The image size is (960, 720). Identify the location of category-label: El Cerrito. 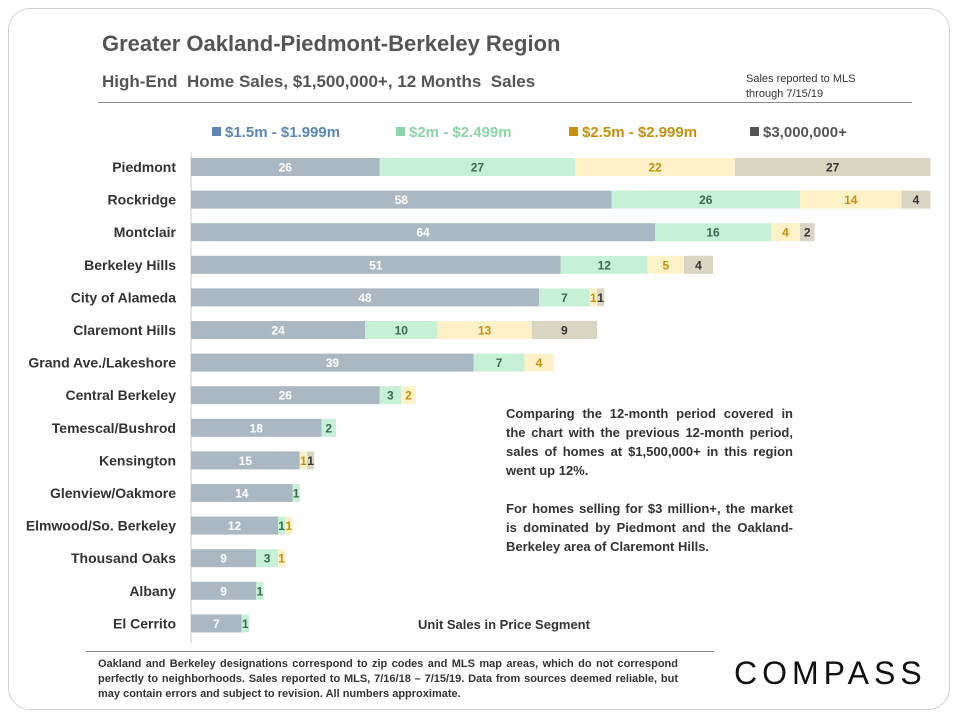
(144, 623).